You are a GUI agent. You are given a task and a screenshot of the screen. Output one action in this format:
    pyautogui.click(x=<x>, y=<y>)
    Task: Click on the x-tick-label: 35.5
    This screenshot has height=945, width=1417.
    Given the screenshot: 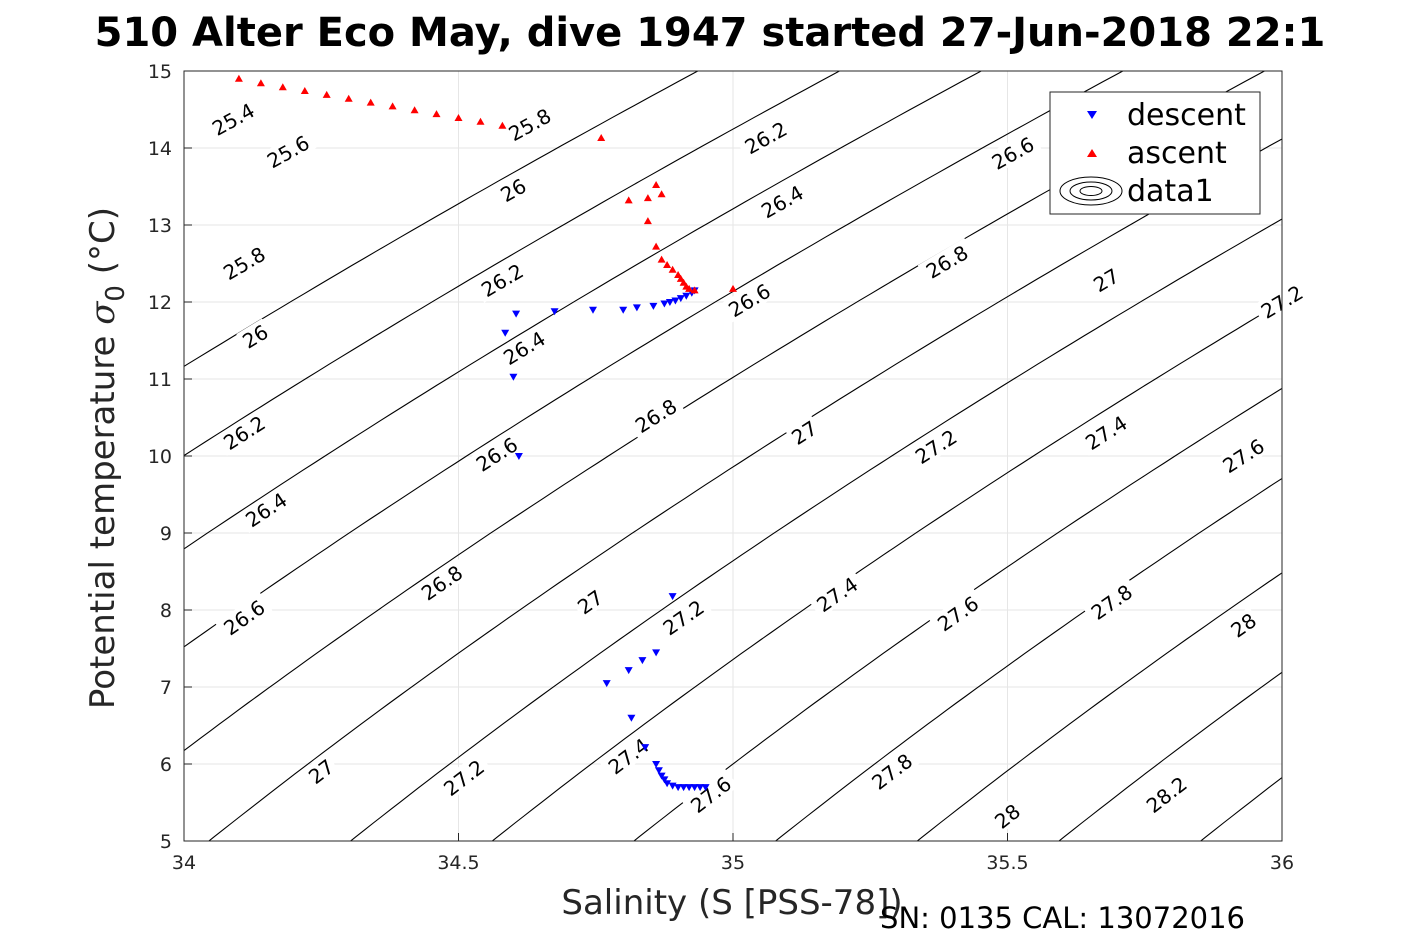 What is the action you would take?
    pyautogui.click(x=1007, y=863)
    